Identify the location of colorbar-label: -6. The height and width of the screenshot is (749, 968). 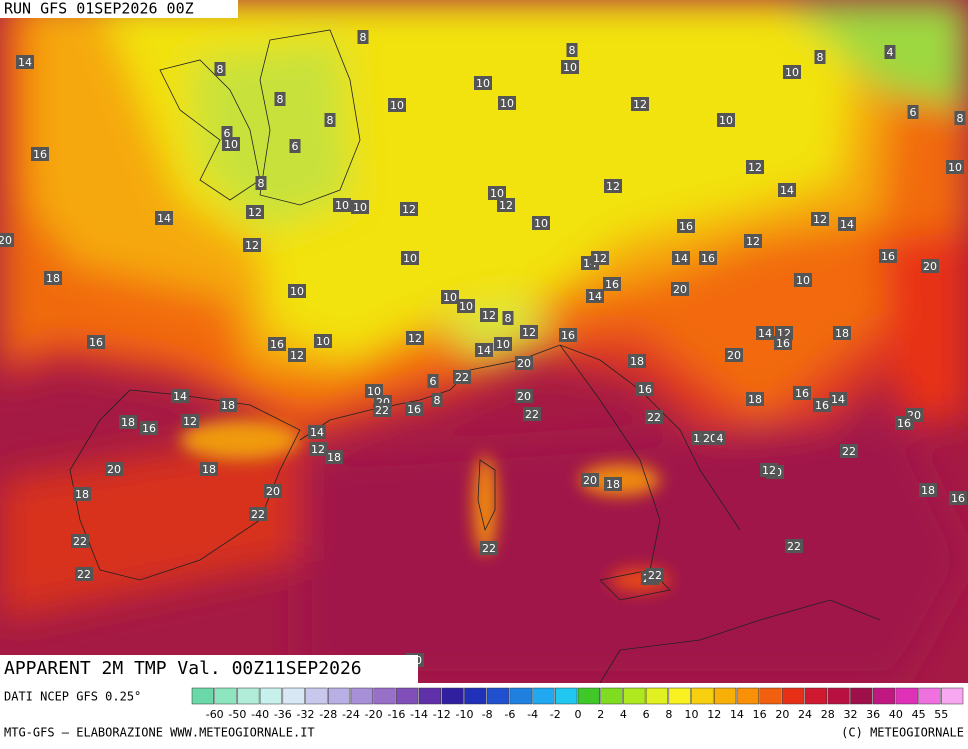
(509, 714).